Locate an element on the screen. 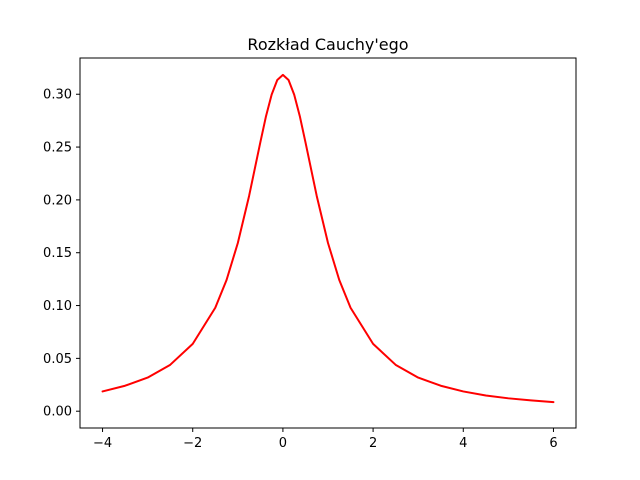 Image resolution: width=640 pixels, height=480 pixels. y-tick-label: 0.15 is located at coordinates (57, 253).